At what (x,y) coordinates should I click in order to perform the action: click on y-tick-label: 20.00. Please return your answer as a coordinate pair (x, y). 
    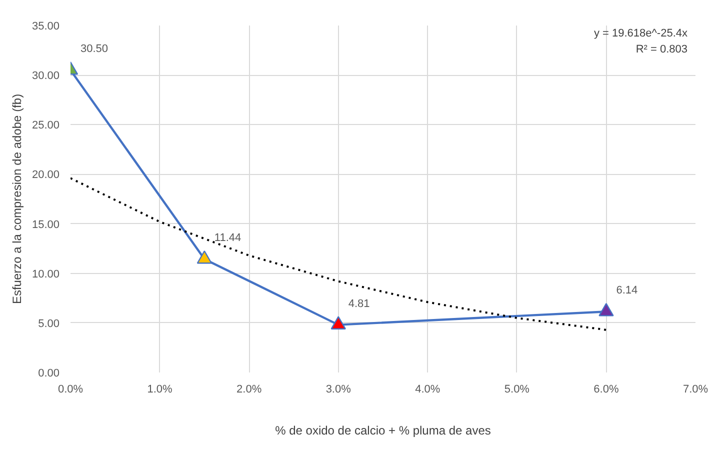
    Looking at the image, I should click on (46, 175).